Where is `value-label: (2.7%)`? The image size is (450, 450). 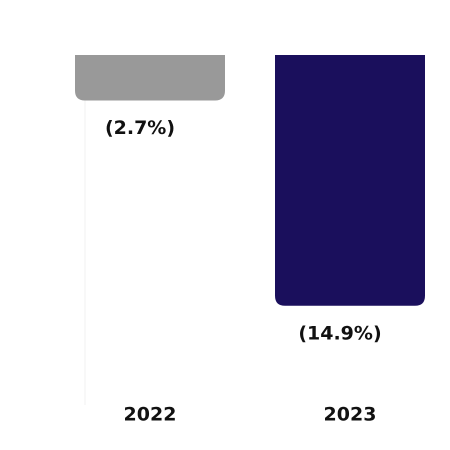
value-label: (2.7%) is located at coordinates (140, 128).